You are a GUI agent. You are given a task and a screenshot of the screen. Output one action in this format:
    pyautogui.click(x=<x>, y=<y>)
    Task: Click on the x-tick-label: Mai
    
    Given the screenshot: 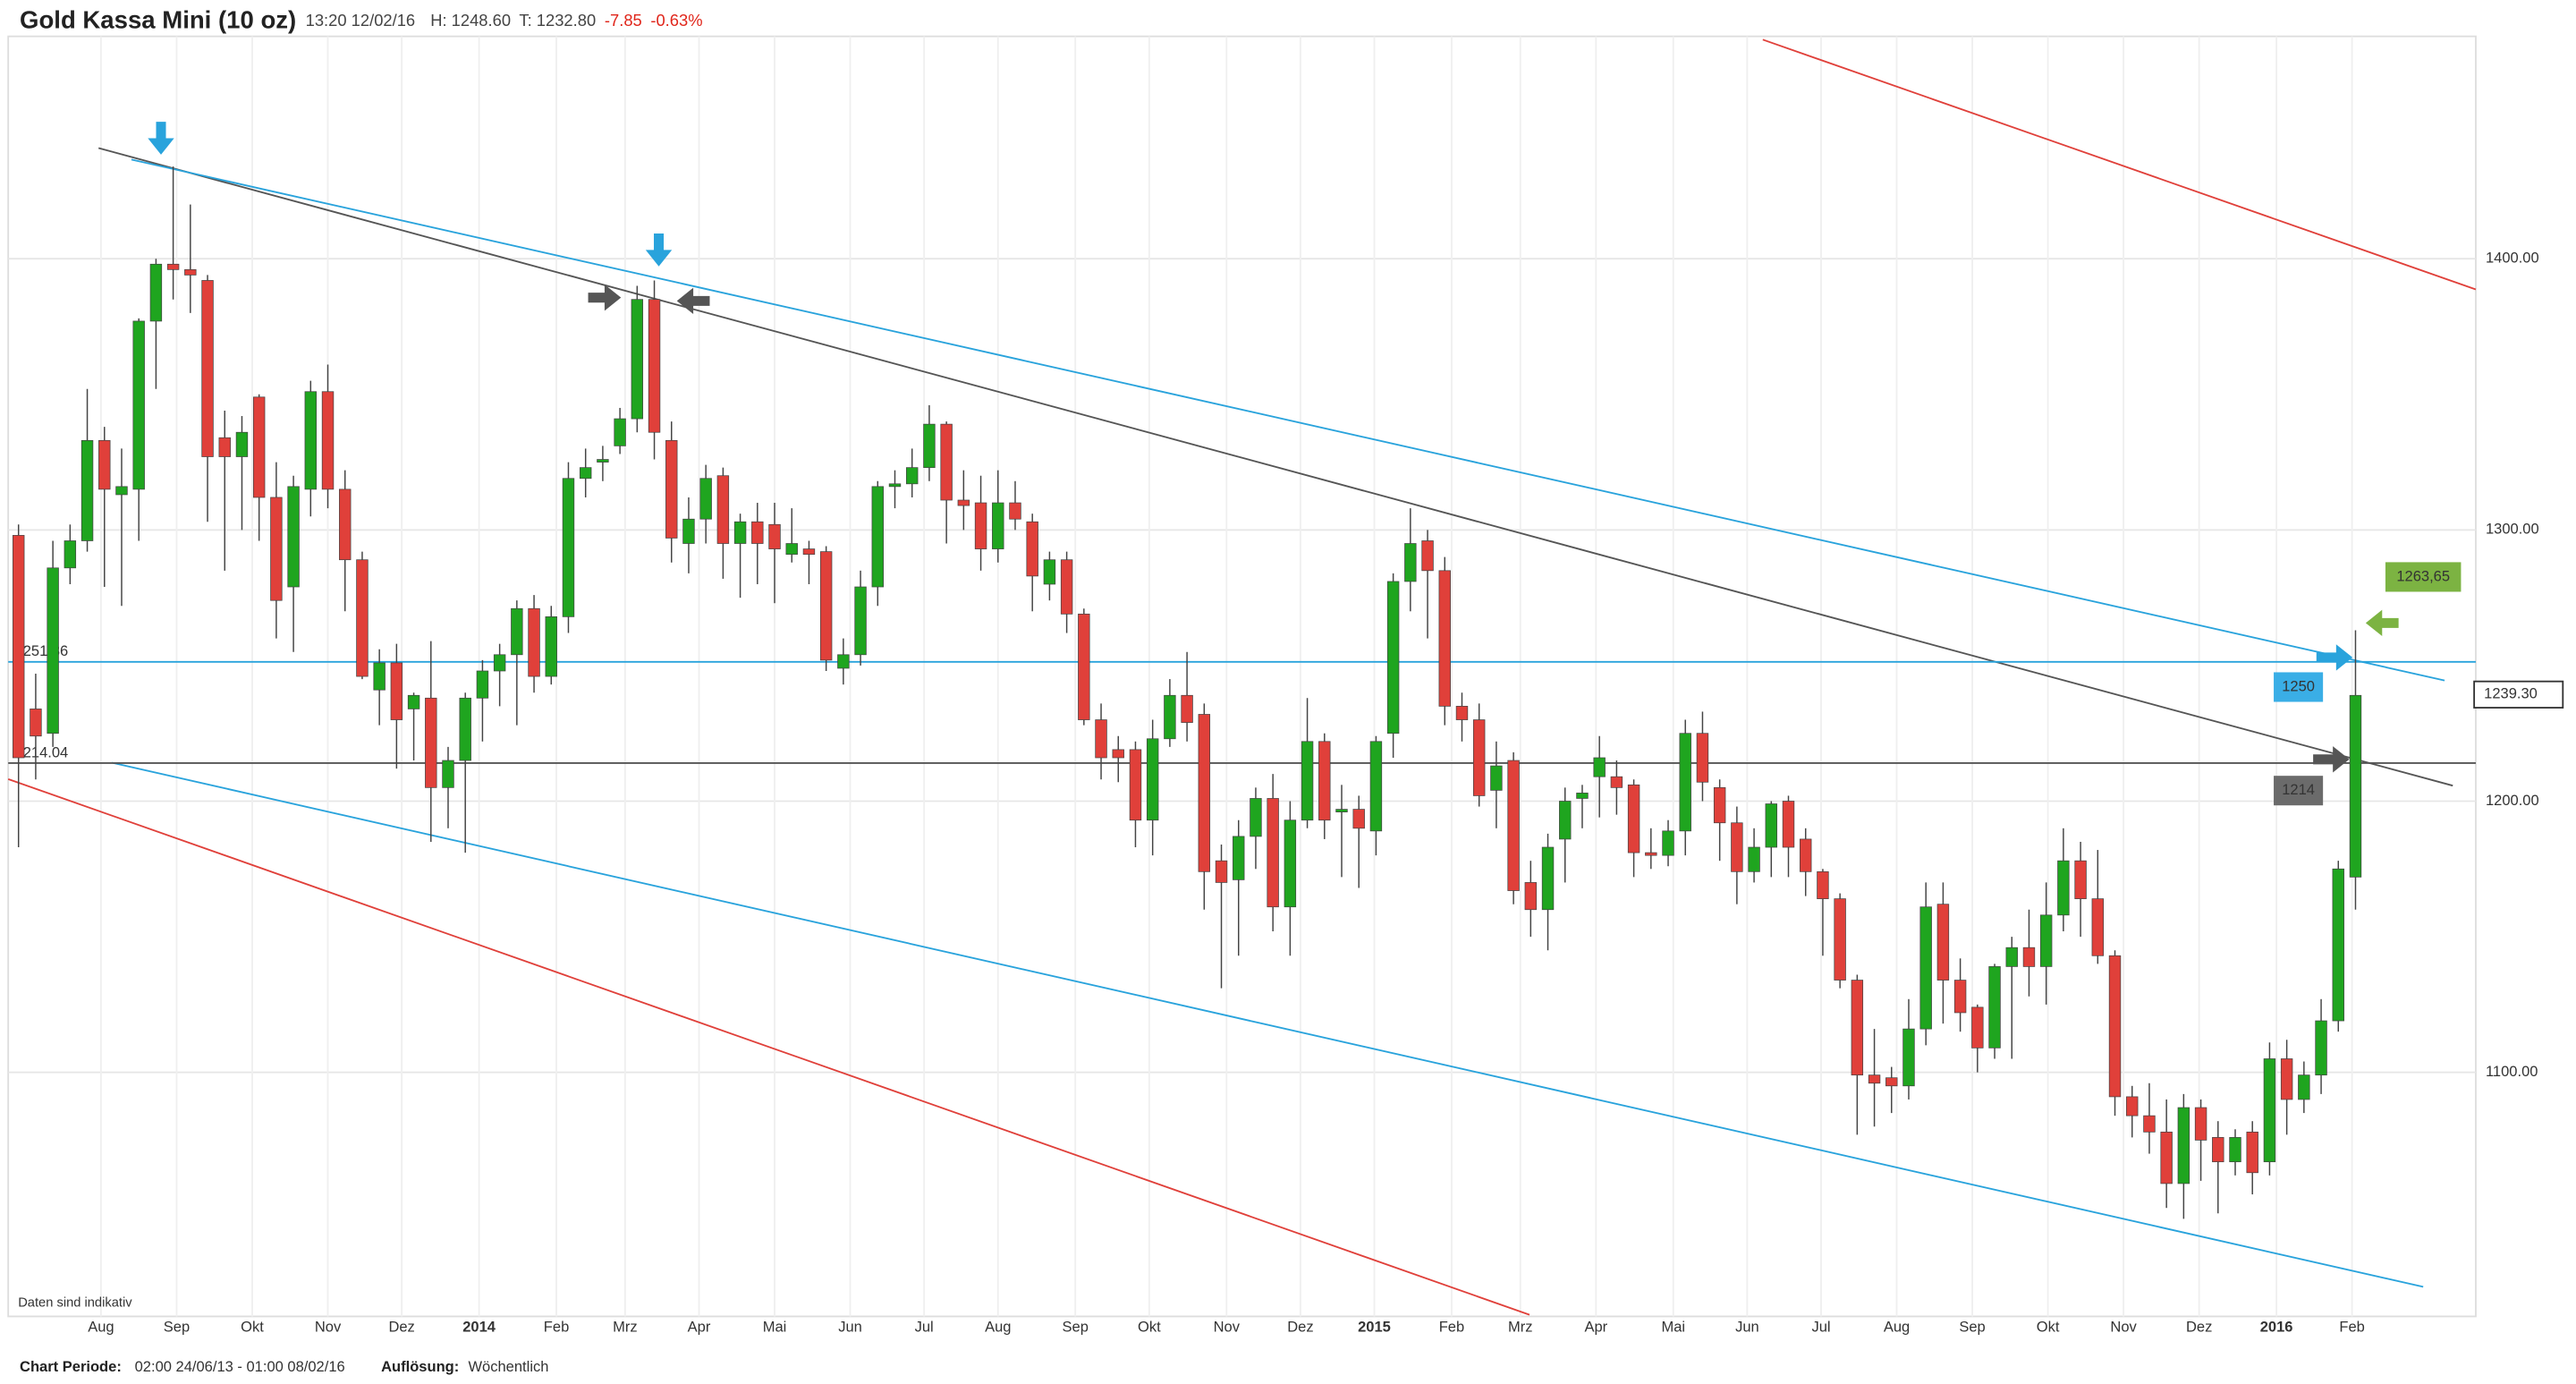 What is the action you would take?
    pyautogui.click(x=775, y=1327)
    